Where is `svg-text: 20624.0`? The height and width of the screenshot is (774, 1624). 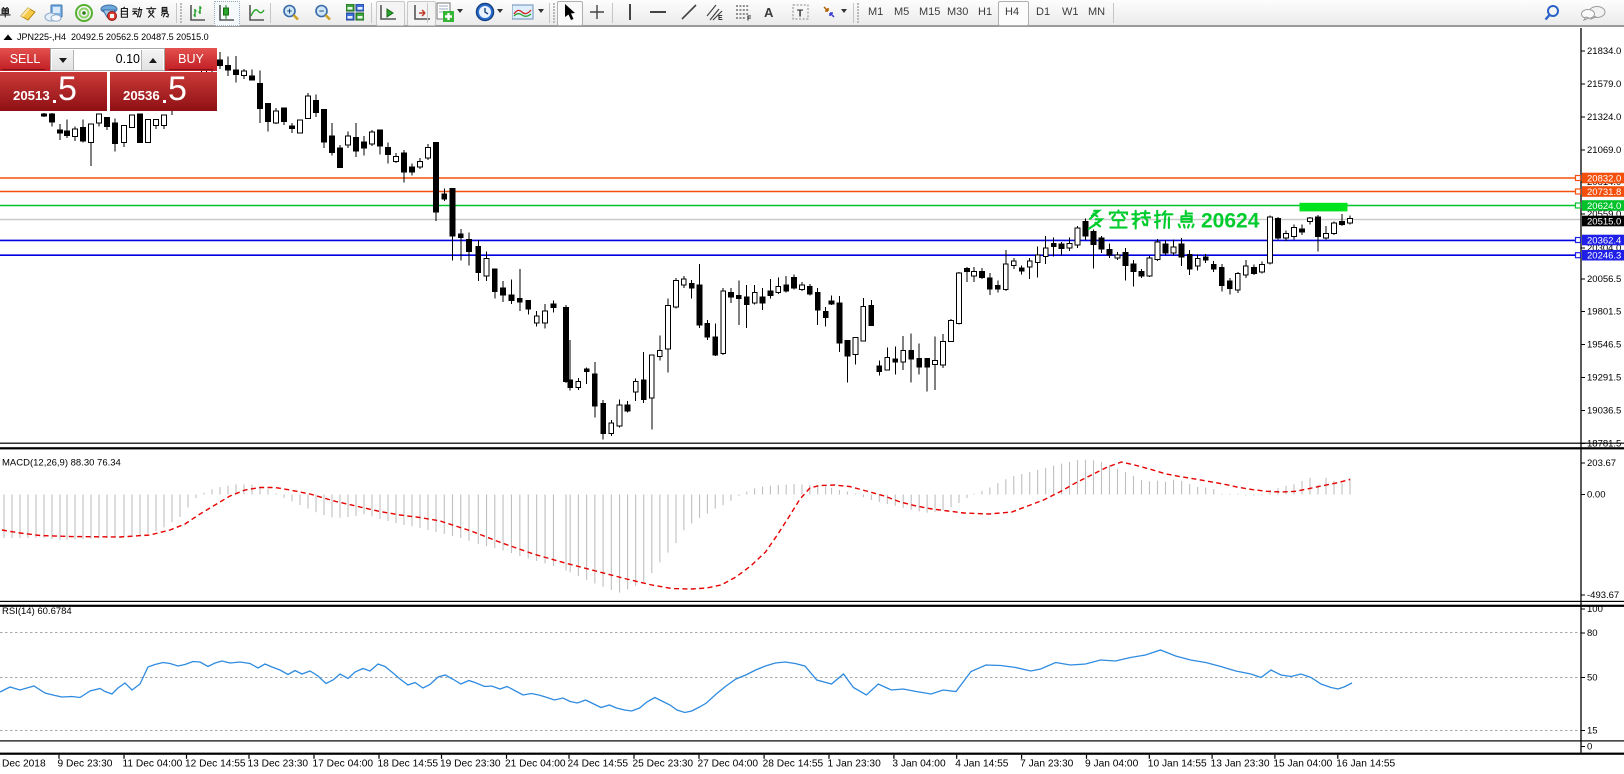
svg-text: 20624.0 is located at coordinates (1604, 206).